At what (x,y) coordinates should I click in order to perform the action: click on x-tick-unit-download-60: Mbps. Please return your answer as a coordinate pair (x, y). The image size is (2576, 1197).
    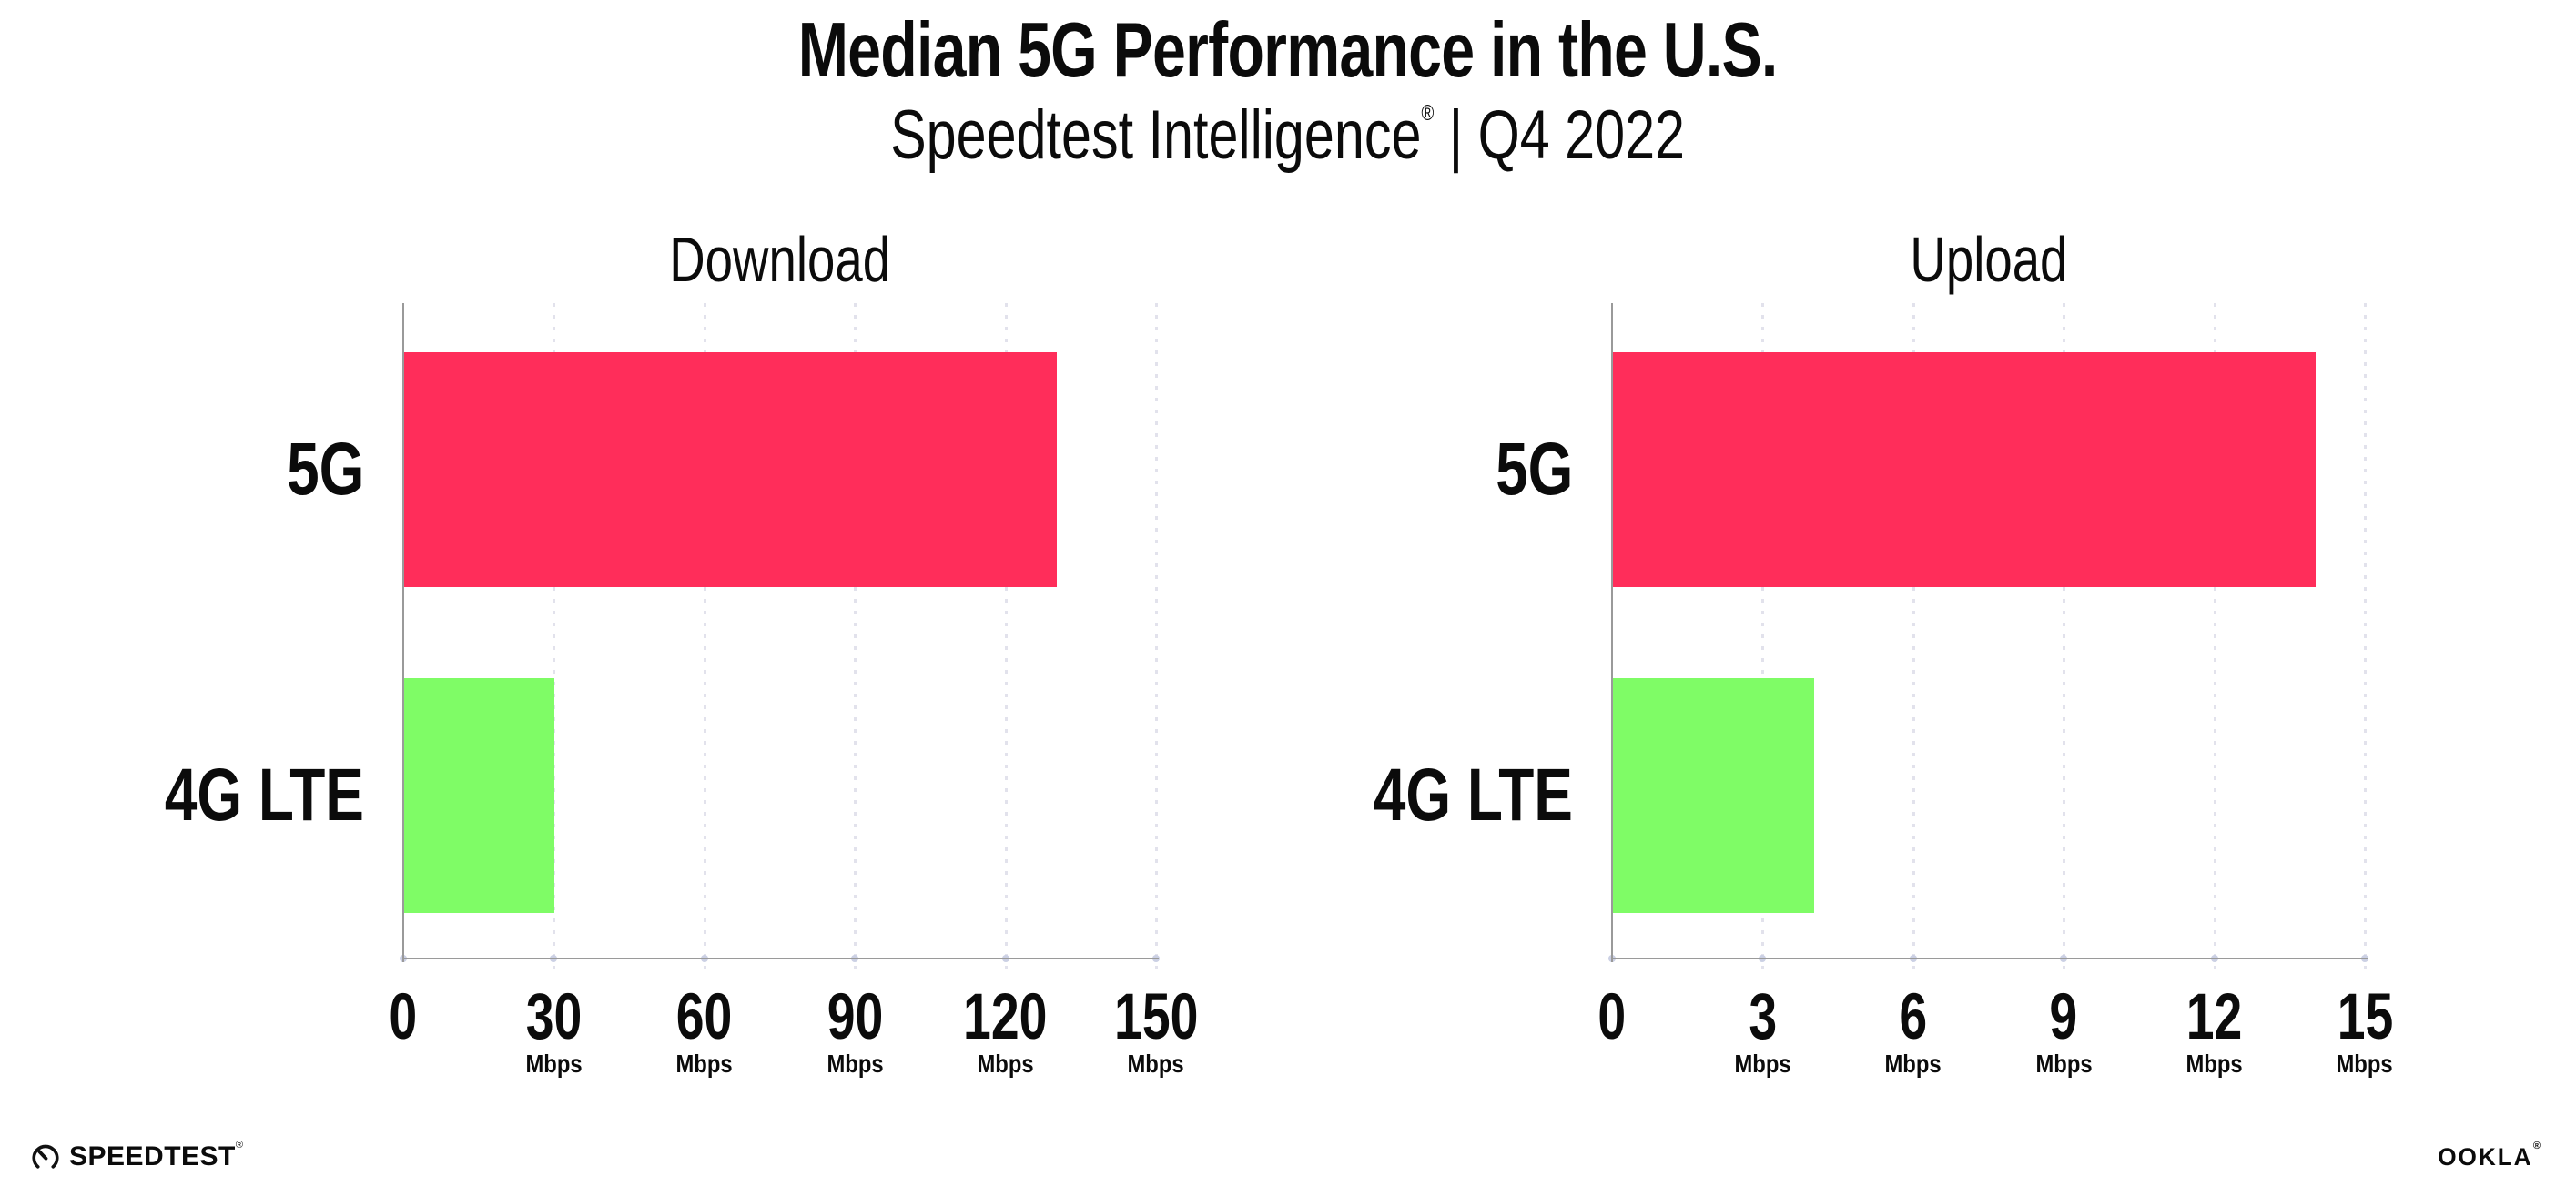
    Looking at the image, I should click on (704, 1064).